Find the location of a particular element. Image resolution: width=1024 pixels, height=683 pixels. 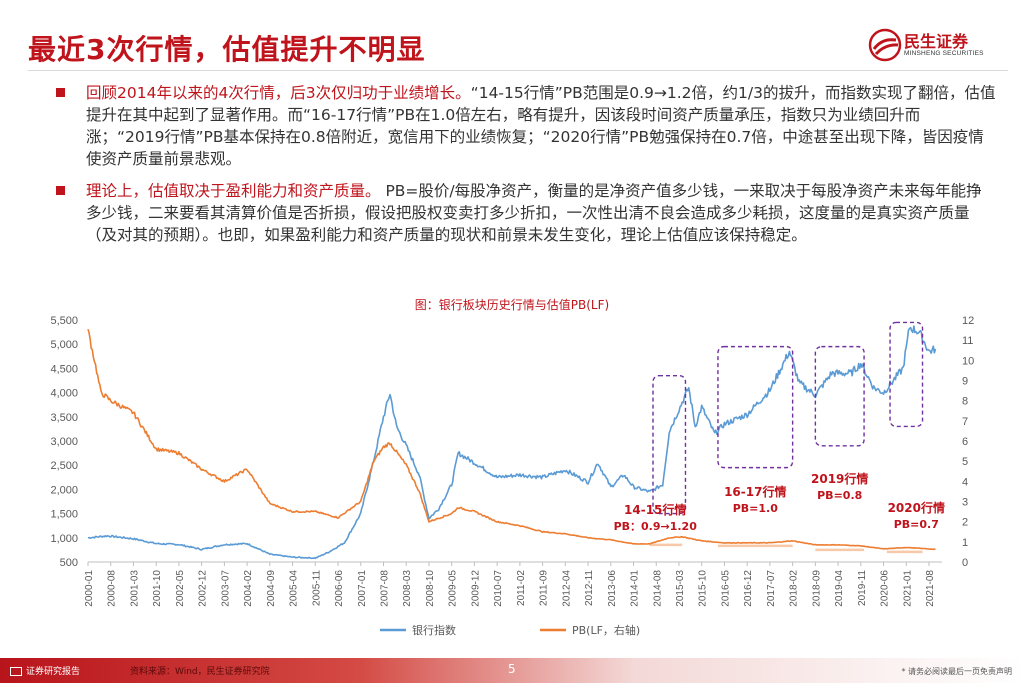

x-tick-label: 2016-12 is located at coordinates (748, 588).